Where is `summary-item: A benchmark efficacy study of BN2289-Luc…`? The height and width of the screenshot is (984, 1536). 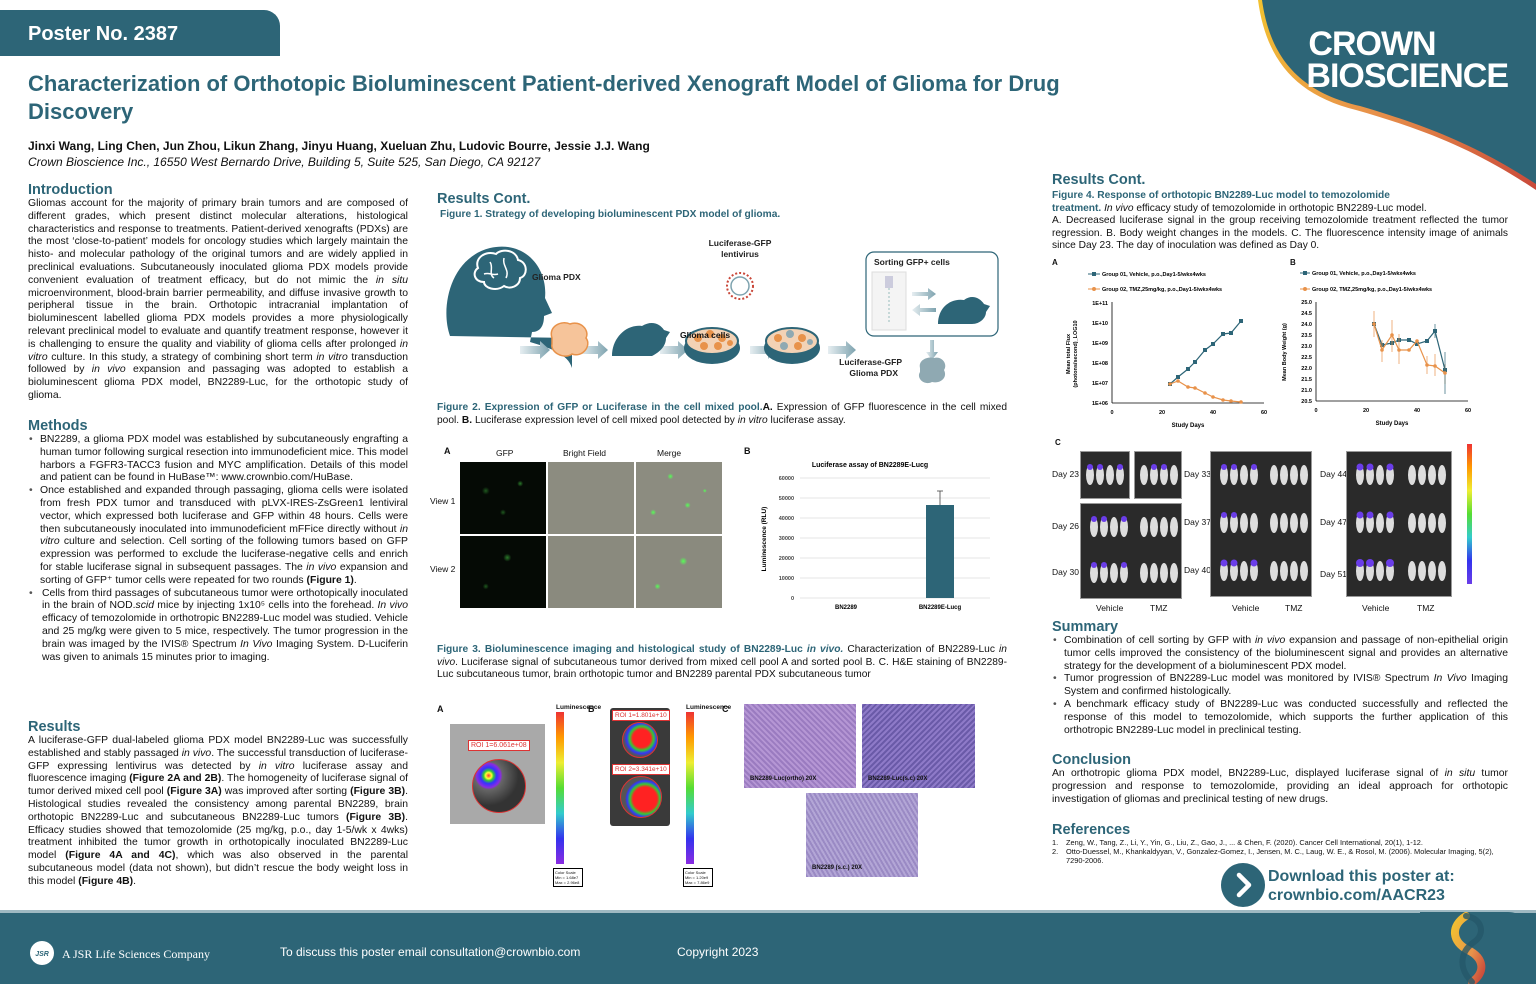
summary-item: A benchmark efficacy study of BN2289-Luc… is located at coordinates (1280, 718).